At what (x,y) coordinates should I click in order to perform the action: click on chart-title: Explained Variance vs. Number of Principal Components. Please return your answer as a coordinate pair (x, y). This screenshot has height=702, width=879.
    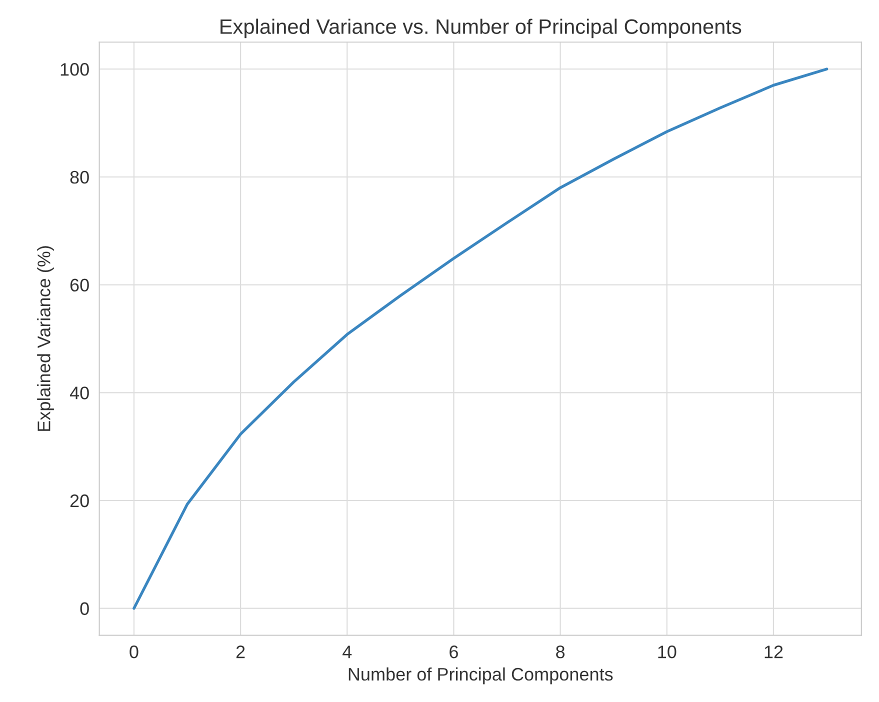
    Looking at the image, I should click on (481, 28).